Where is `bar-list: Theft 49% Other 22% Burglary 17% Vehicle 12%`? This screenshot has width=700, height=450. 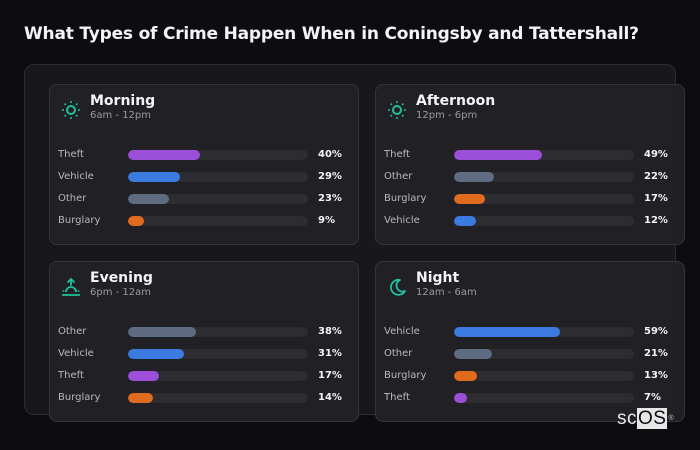
bar-list: Theft 49% Other 22% Burglary 17% Vehicle 12% is located at coordinates (529, 191).